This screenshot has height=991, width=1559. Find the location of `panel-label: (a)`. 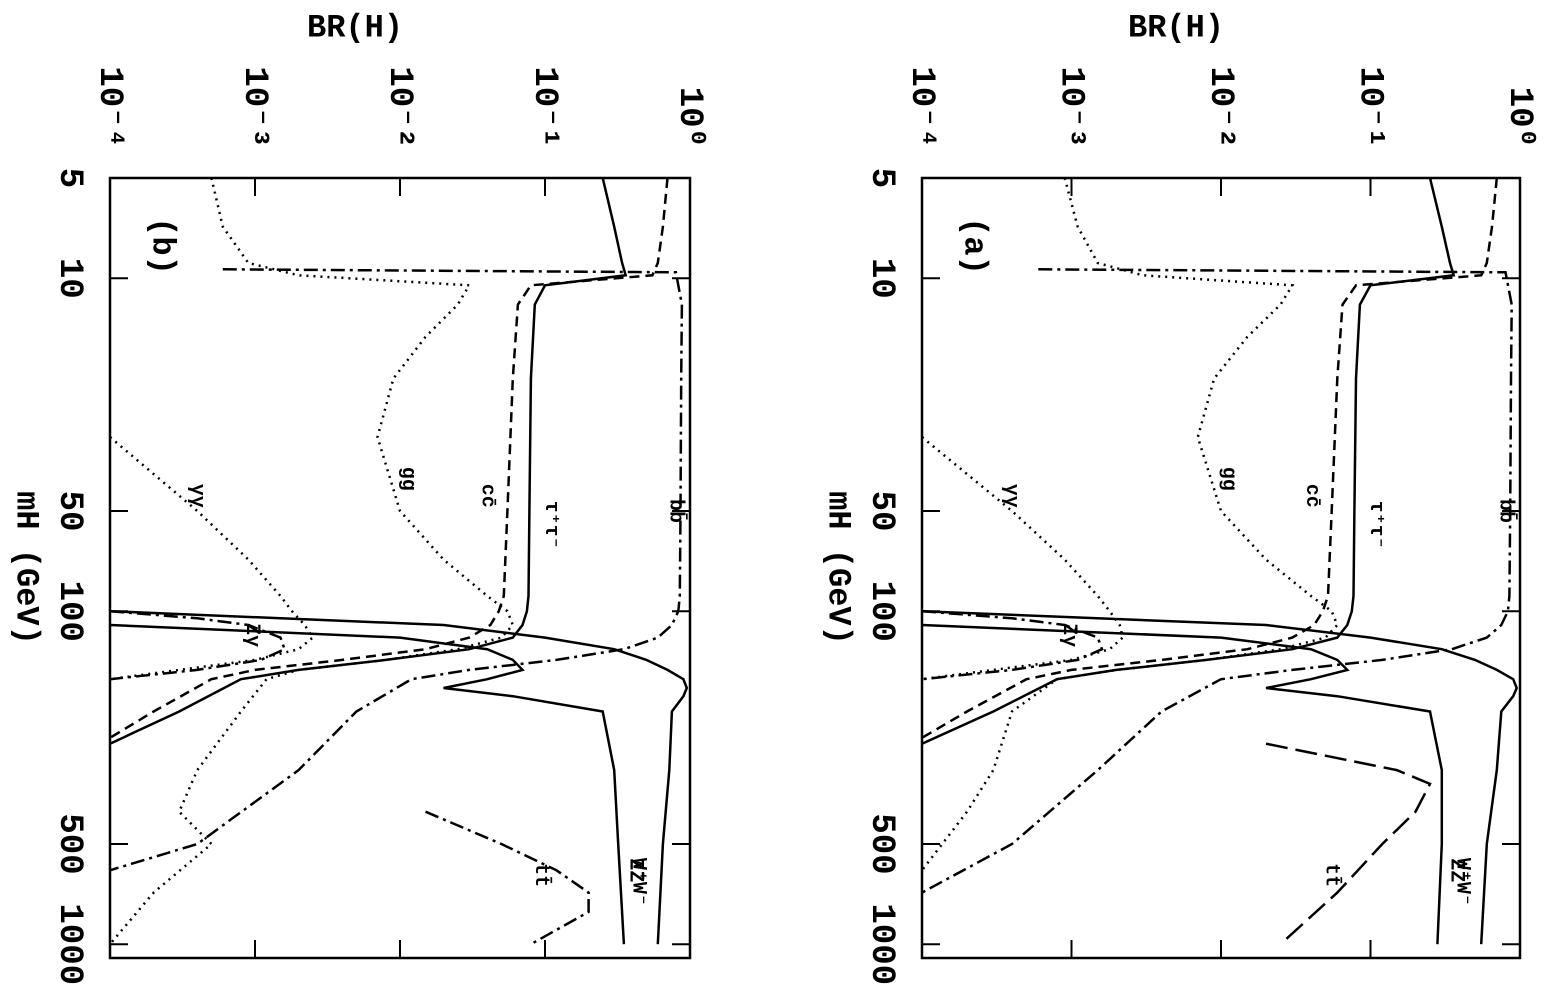

panel-label: (a) is located at coordinates (974, 246).